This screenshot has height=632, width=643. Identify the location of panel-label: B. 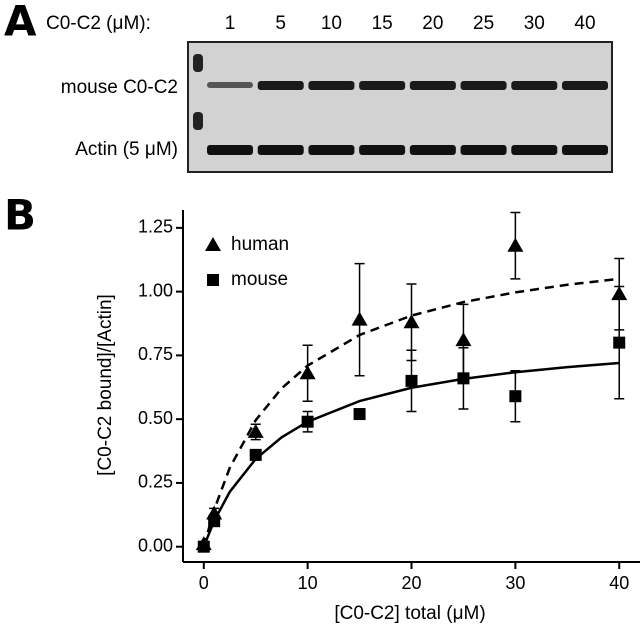
(20, 215).